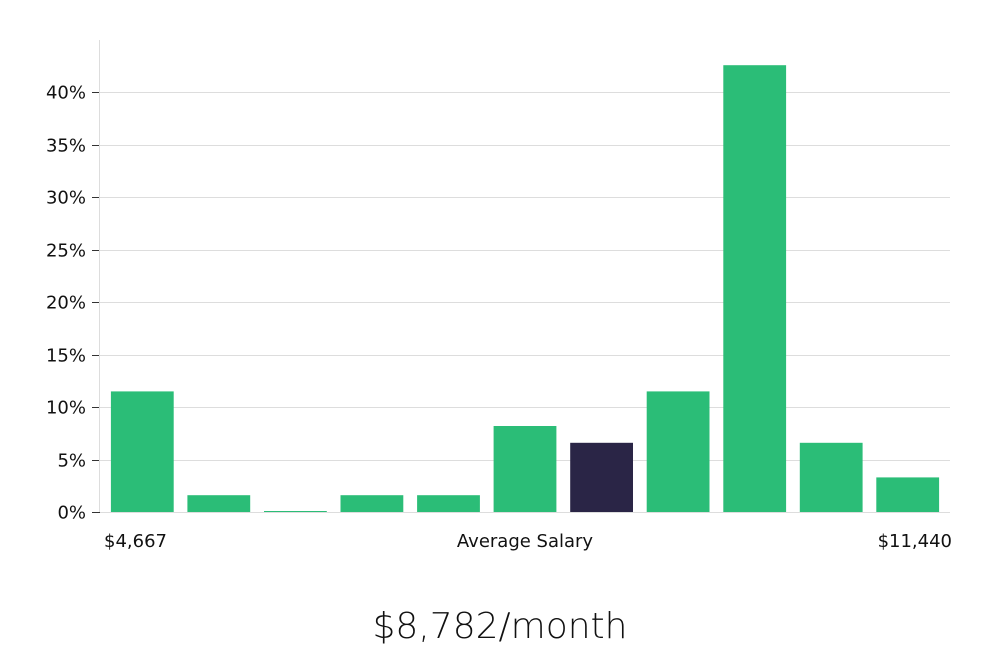  What do you see at coordinates (66, 198) in the screenshot?
I see `y-tick-label: 30%` at bounding box center [66, 198].